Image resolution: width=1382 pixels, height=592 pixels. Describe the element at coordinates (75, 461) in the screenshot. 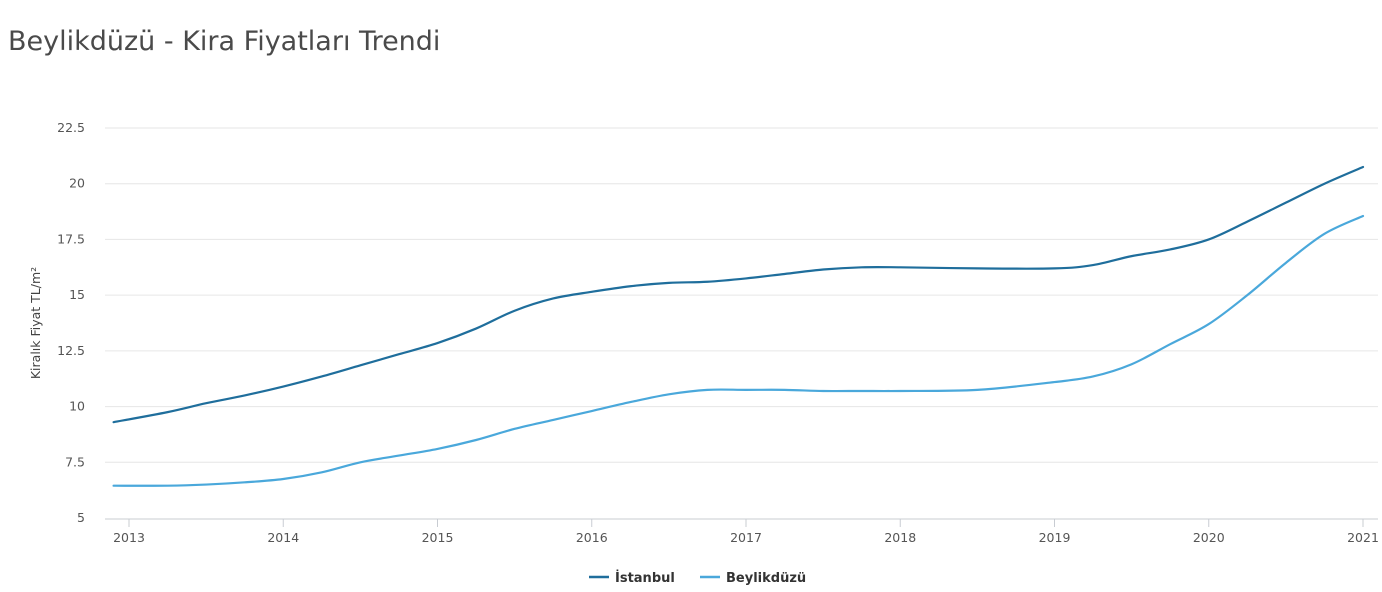

I see `y-tick-label: 7.5` at that location.